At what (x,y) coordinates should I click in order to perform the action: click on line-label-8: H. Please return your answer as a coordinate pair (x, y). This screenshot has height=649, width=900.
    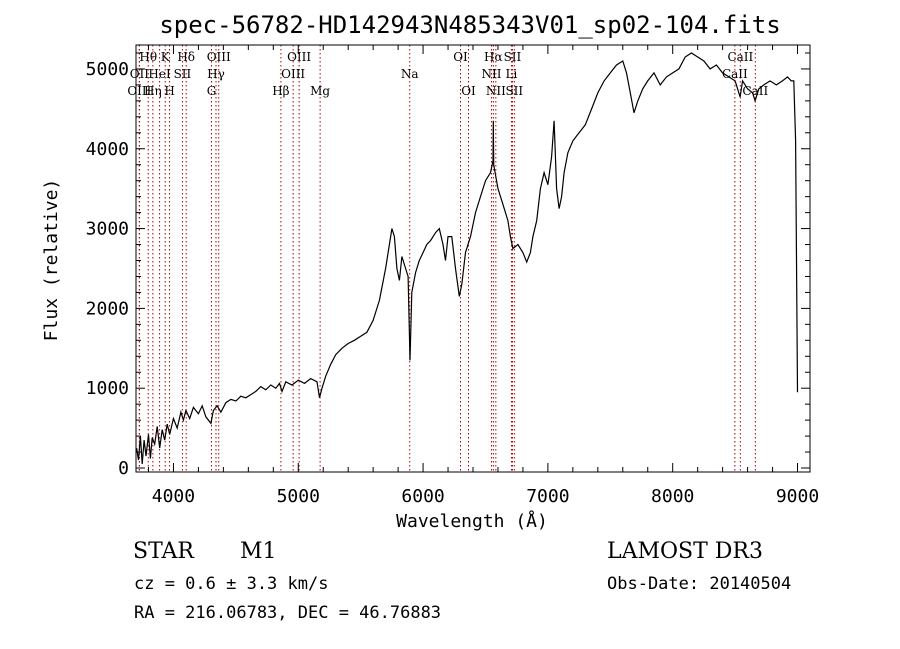
    Looking at the image, I should click on (169, 91).